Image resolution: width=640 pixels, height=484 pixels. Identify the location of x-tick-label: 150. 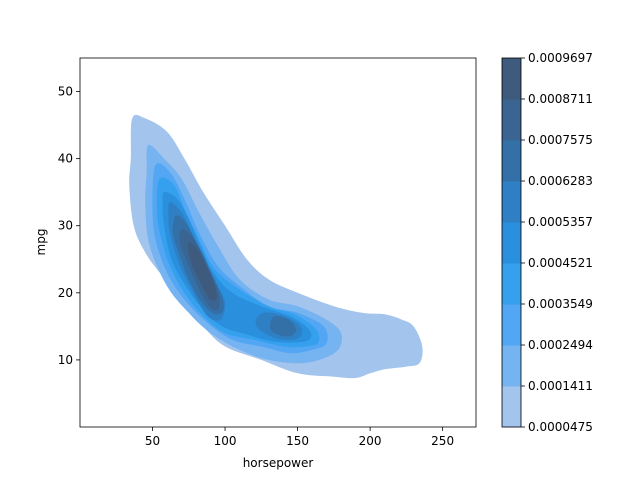
(297, 441).